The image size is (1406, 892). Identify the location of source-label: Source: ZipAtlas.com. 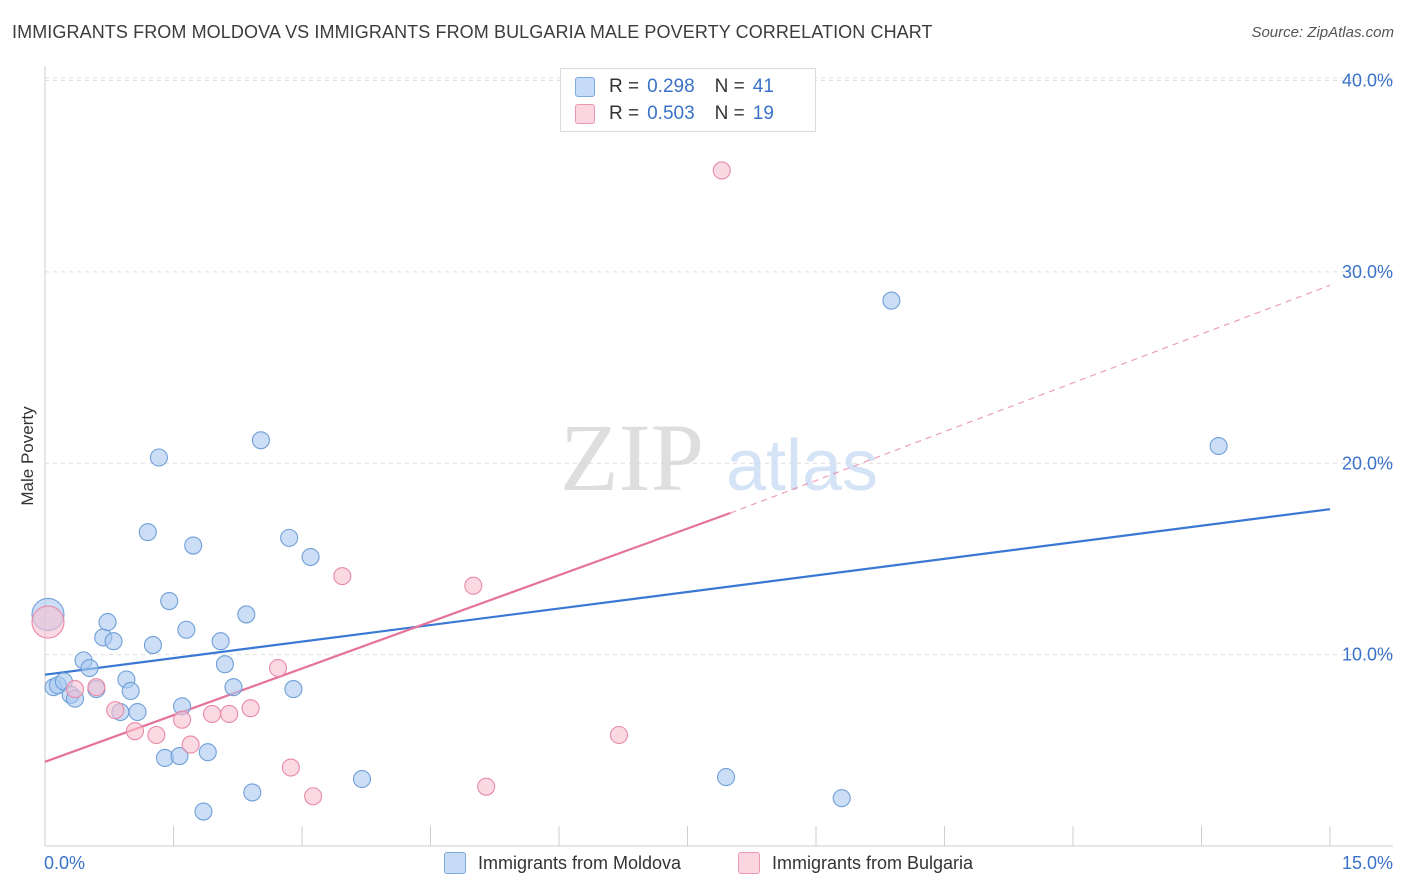
(1322, 32).